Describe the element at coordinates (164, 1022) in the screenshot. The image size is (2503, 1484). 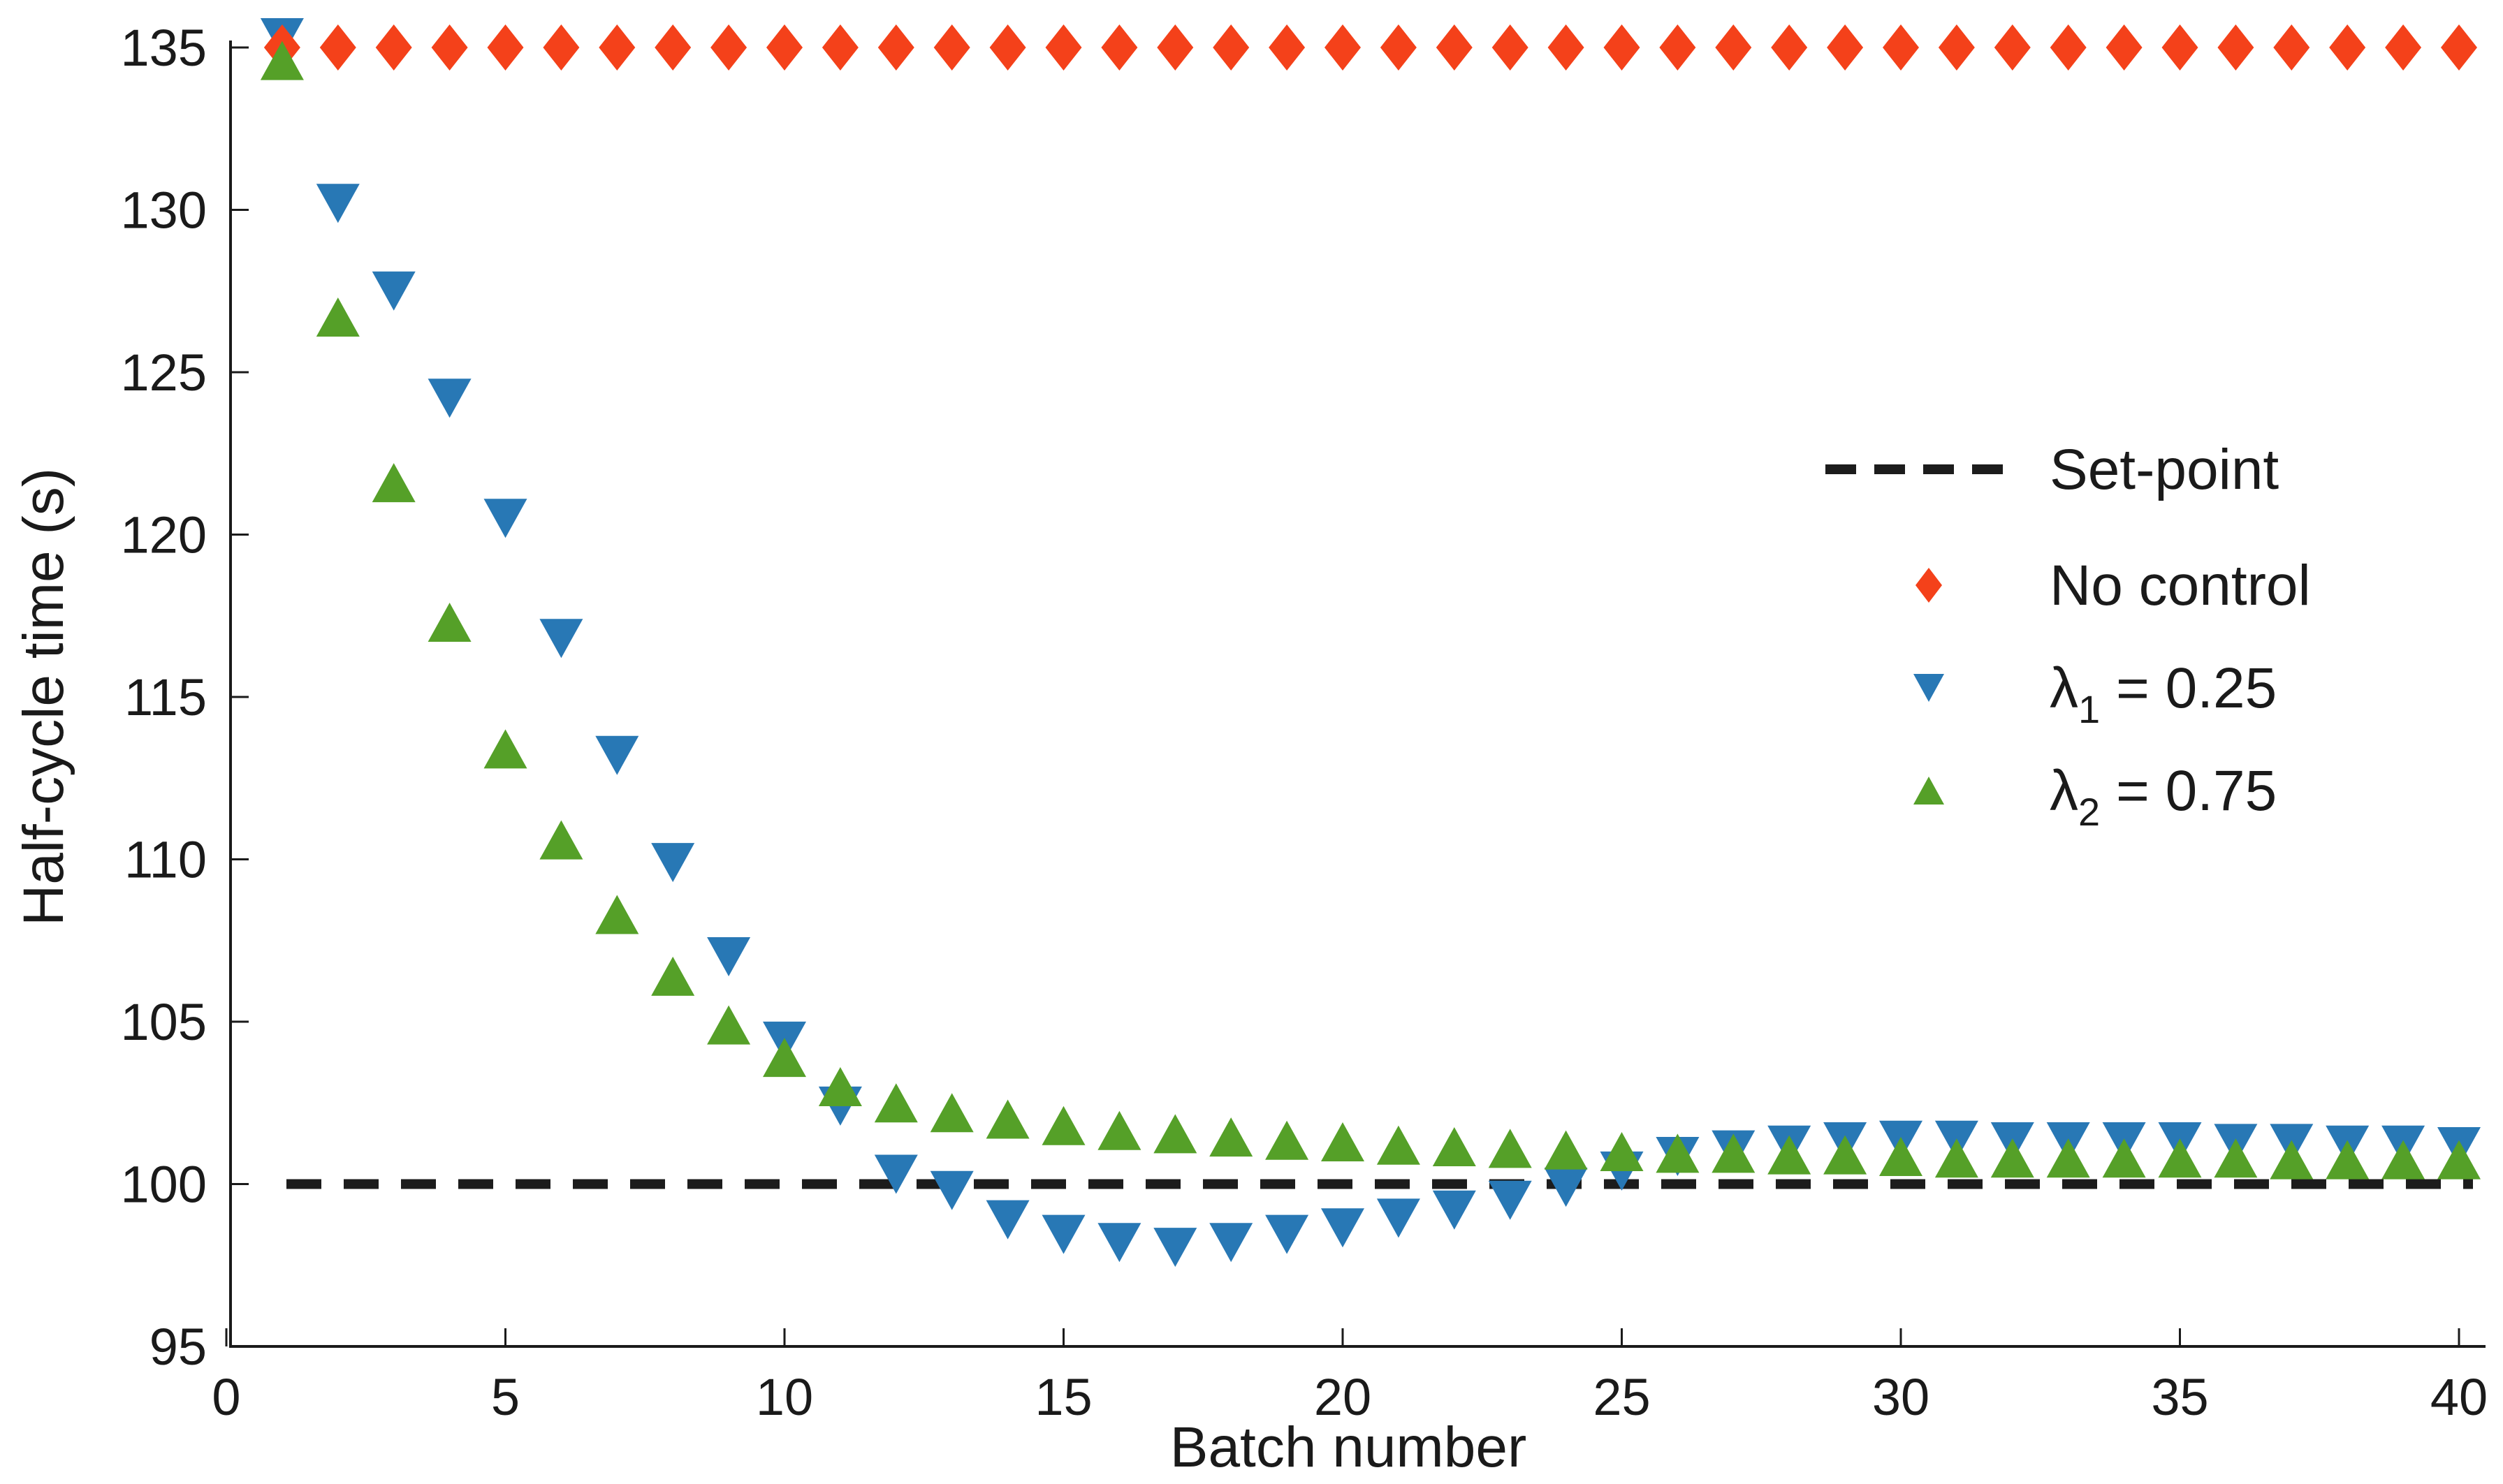
I see `y-tick-label-105: 105` at that location.